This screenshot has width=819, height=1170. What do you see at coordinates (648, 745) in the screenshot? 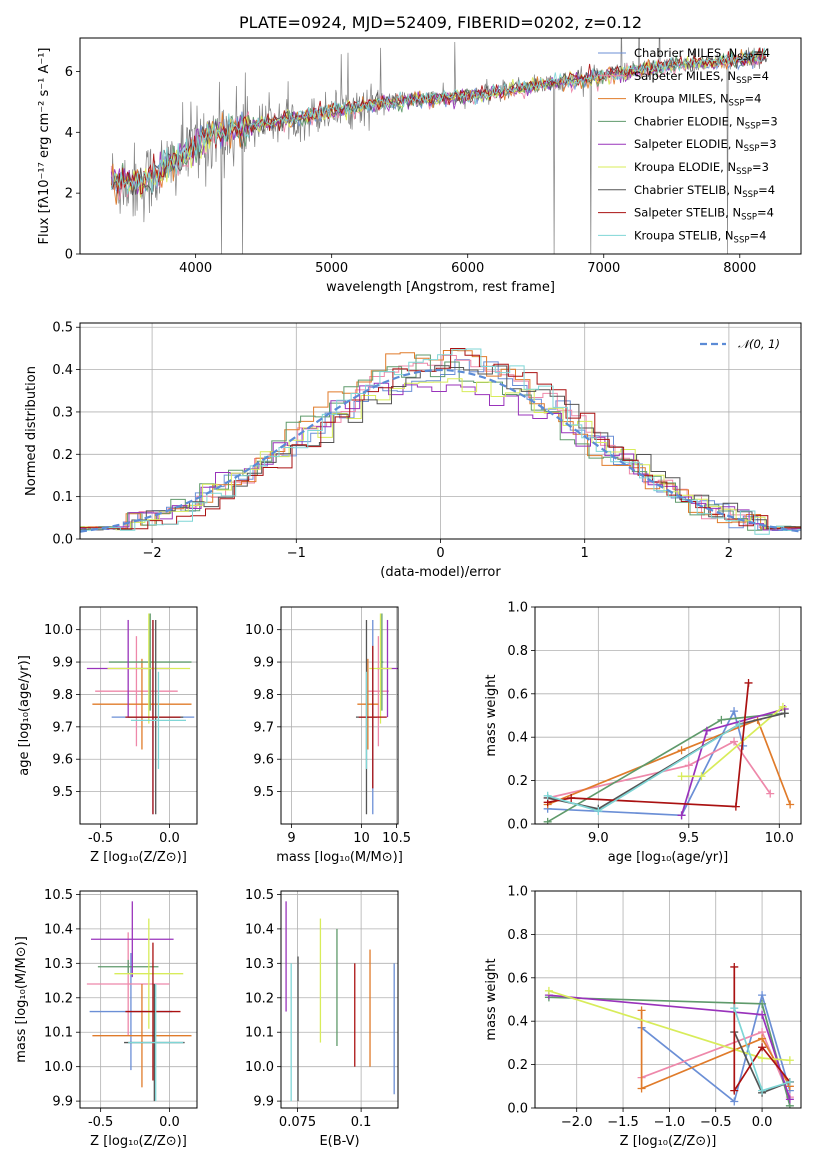
I see `age_weight-line-SS` at bounding box center [648, 745].